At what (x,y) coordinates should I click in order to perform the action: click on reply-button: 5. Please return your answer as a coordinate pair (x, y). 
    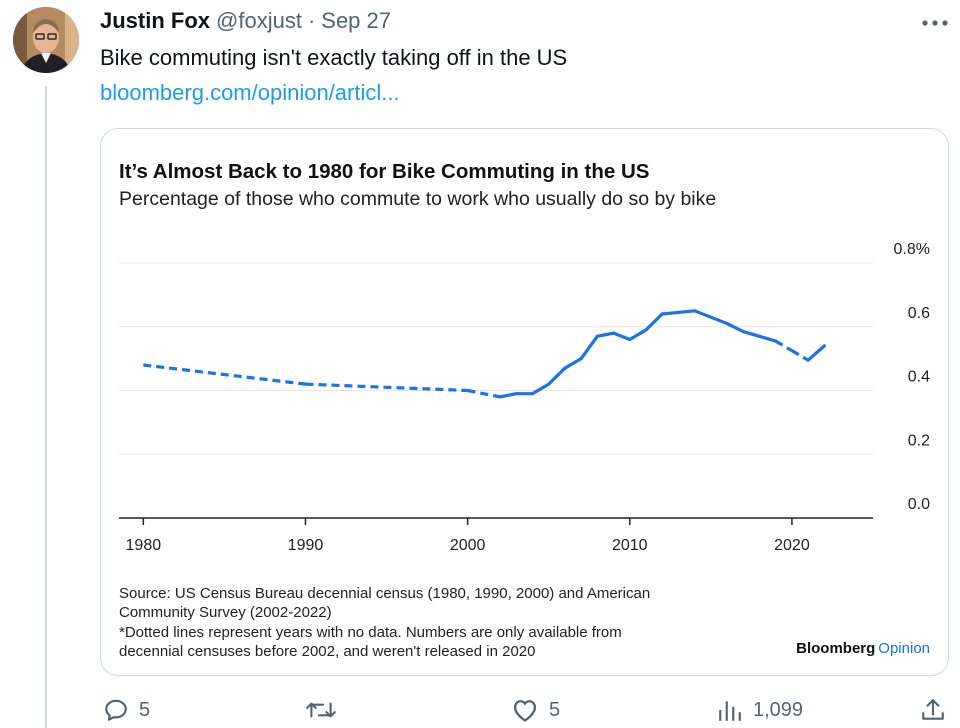
    Looking at the image, I should click on (126, 710).